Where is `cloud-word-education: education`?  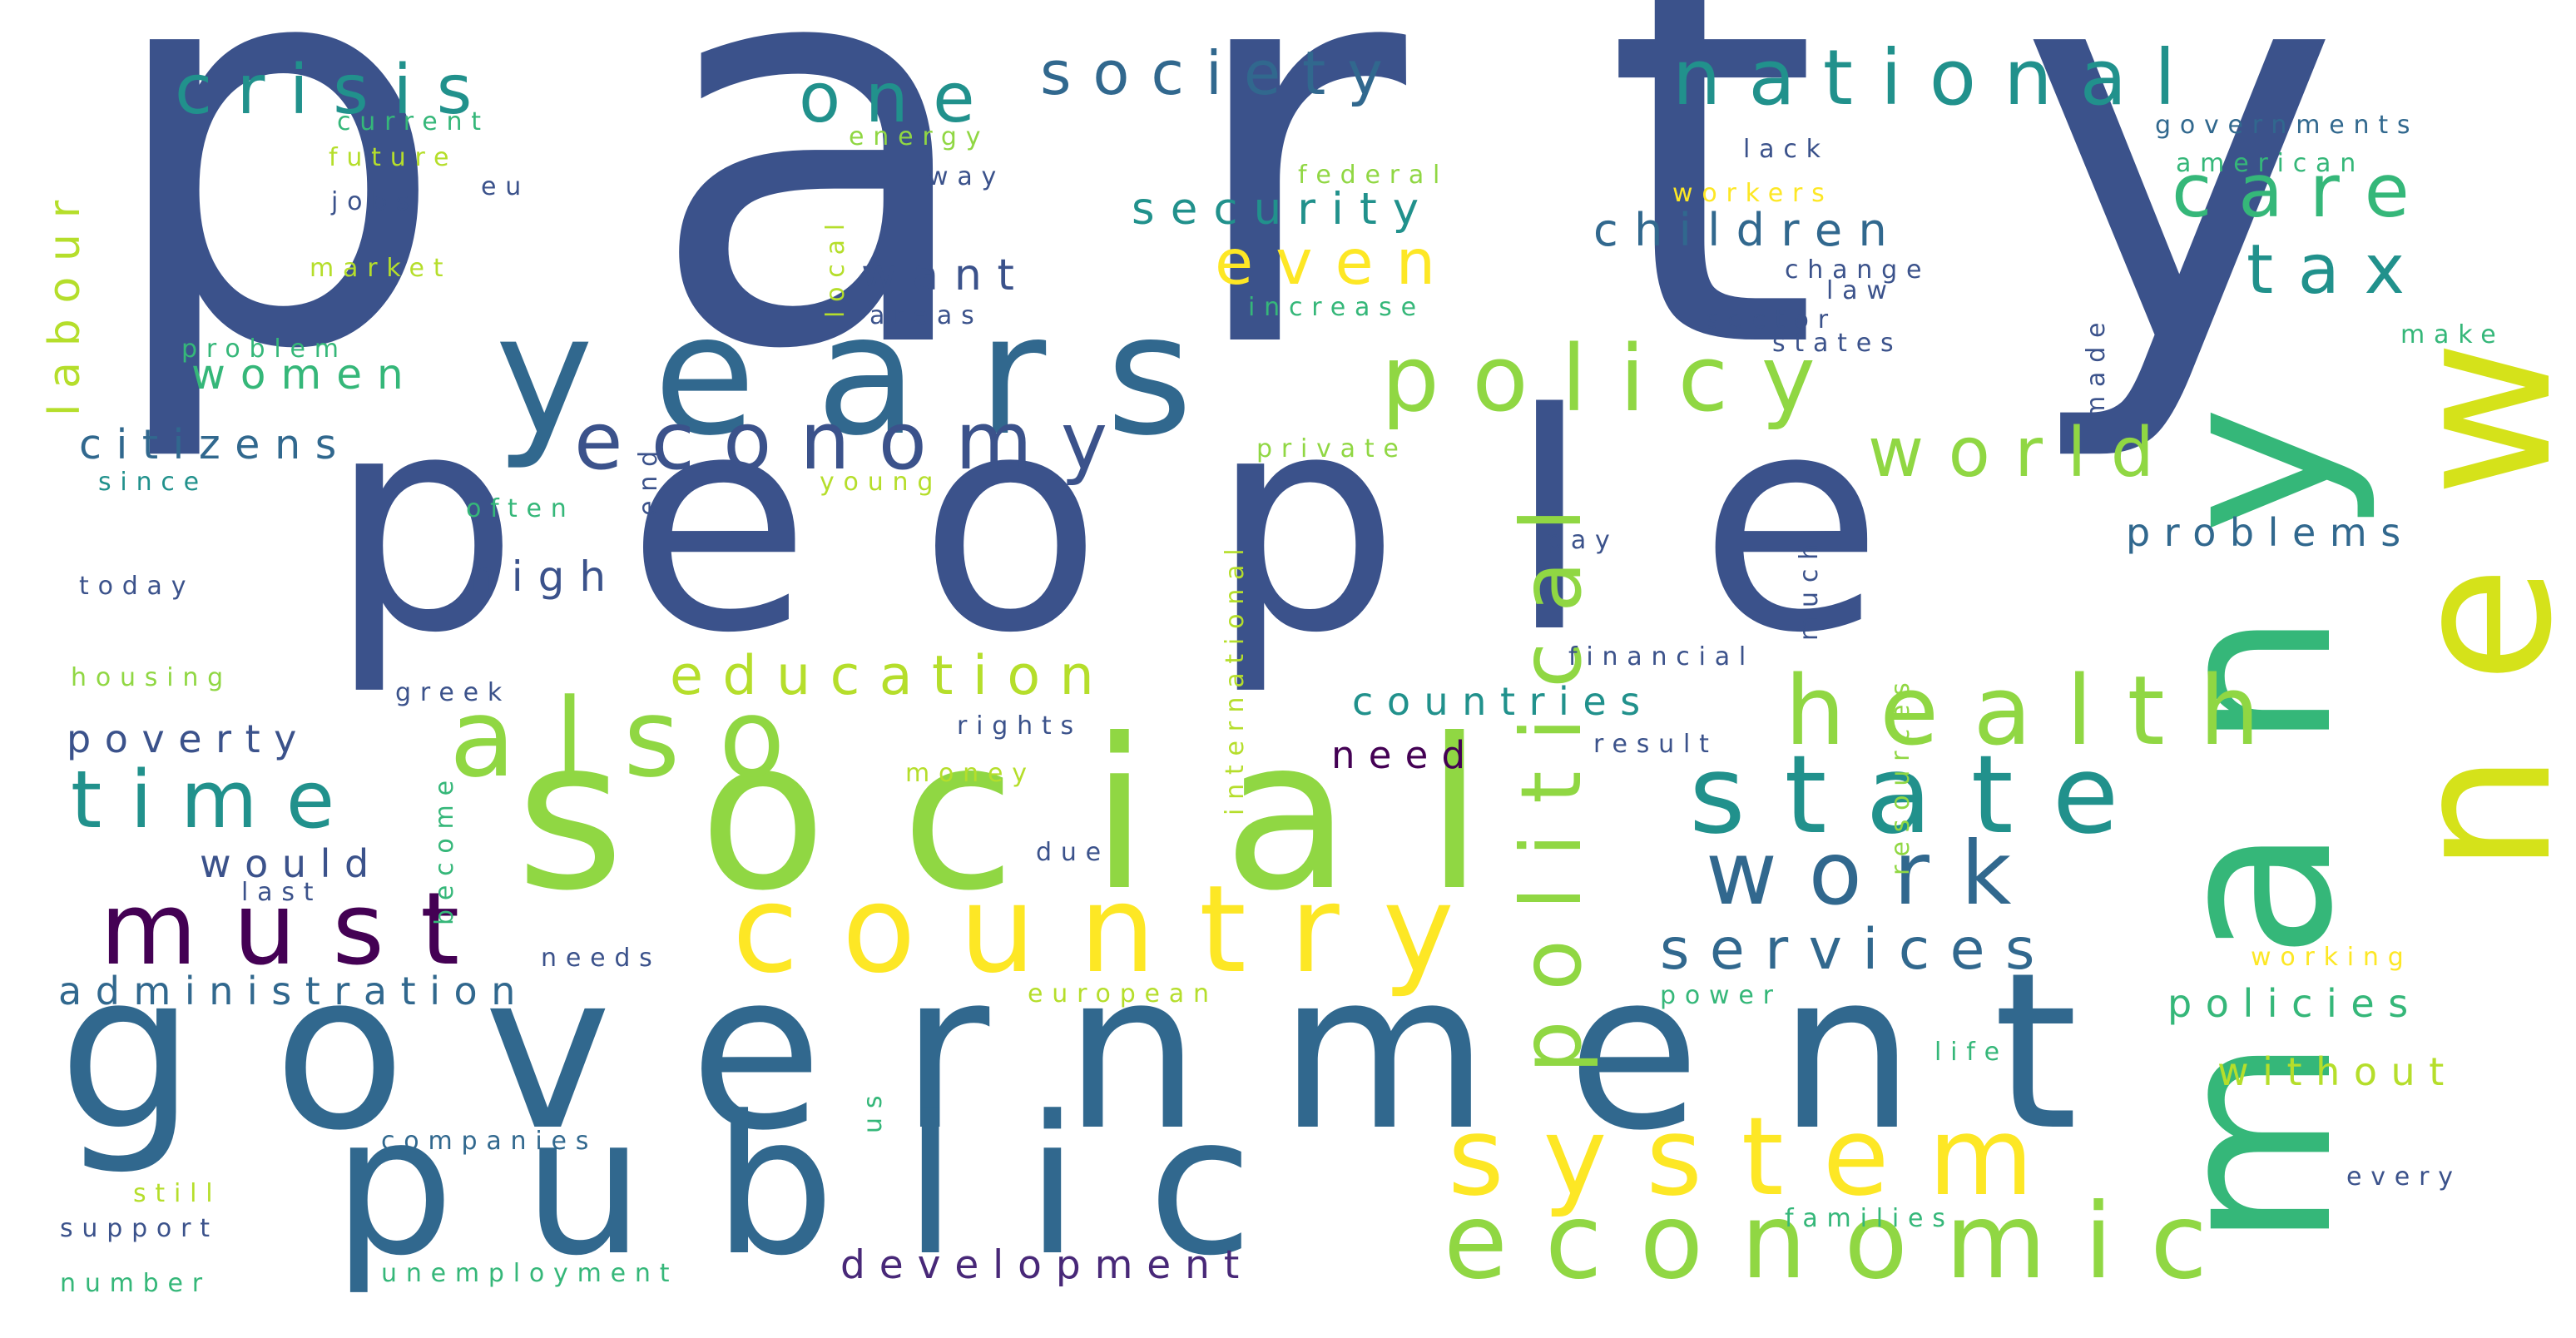
cloud-word-education: education is located at coordinates (892, 676).